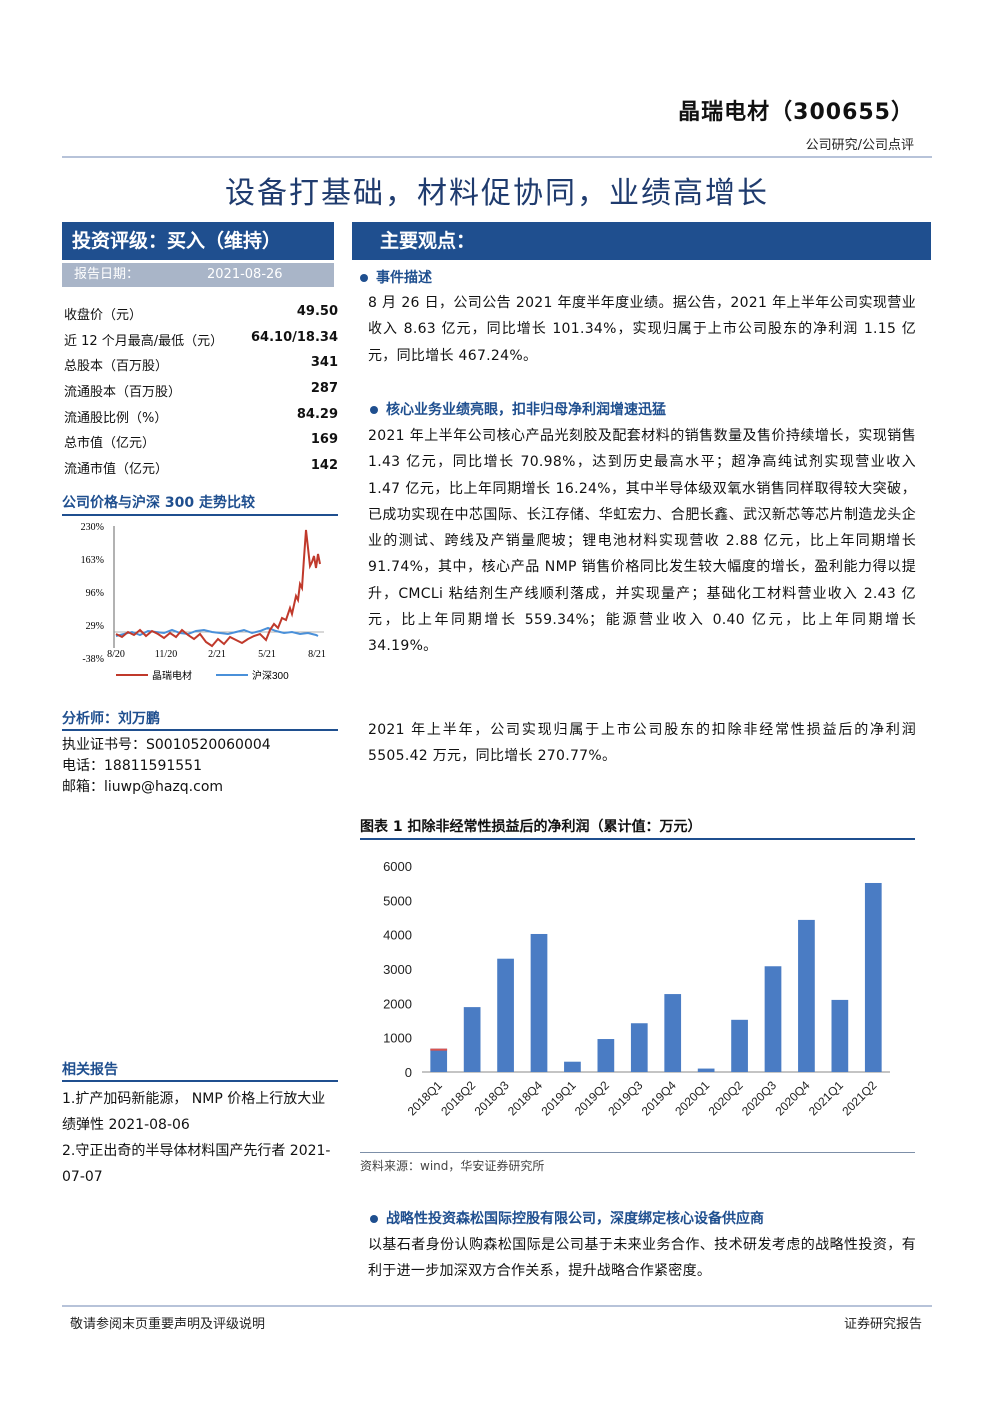 The height and width of the screenshot is (1403, 992). What do you see at coordinates (324, 363) in the screenshot?
I see `stat-value: 341` at bounding box center [324, 363].